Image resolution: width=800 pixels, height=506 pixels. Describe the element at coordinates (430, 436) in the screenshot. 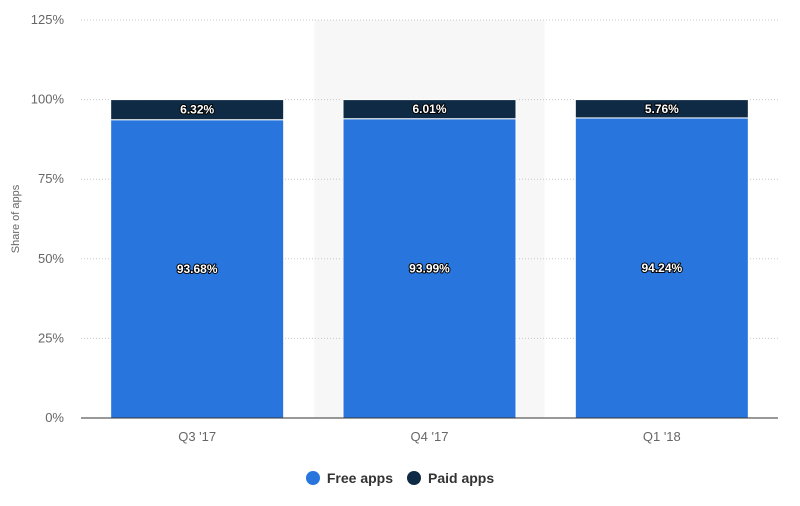

I see `x-tick-label: Q4 '17` at that location.